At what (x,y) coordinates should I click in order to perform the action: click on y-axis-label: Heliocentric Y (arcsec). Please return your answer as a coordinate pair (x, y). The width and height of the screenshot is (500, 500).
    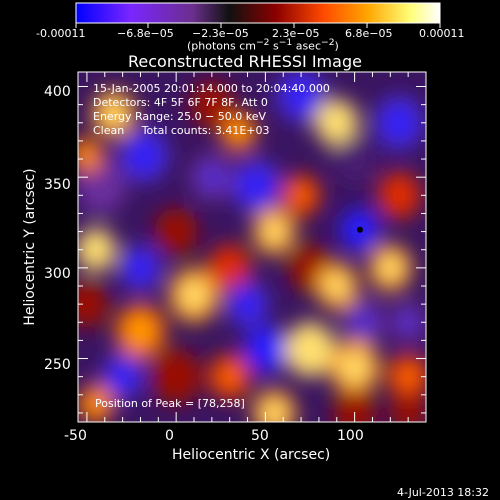
    Looking at the image, I should click on (30, 247).